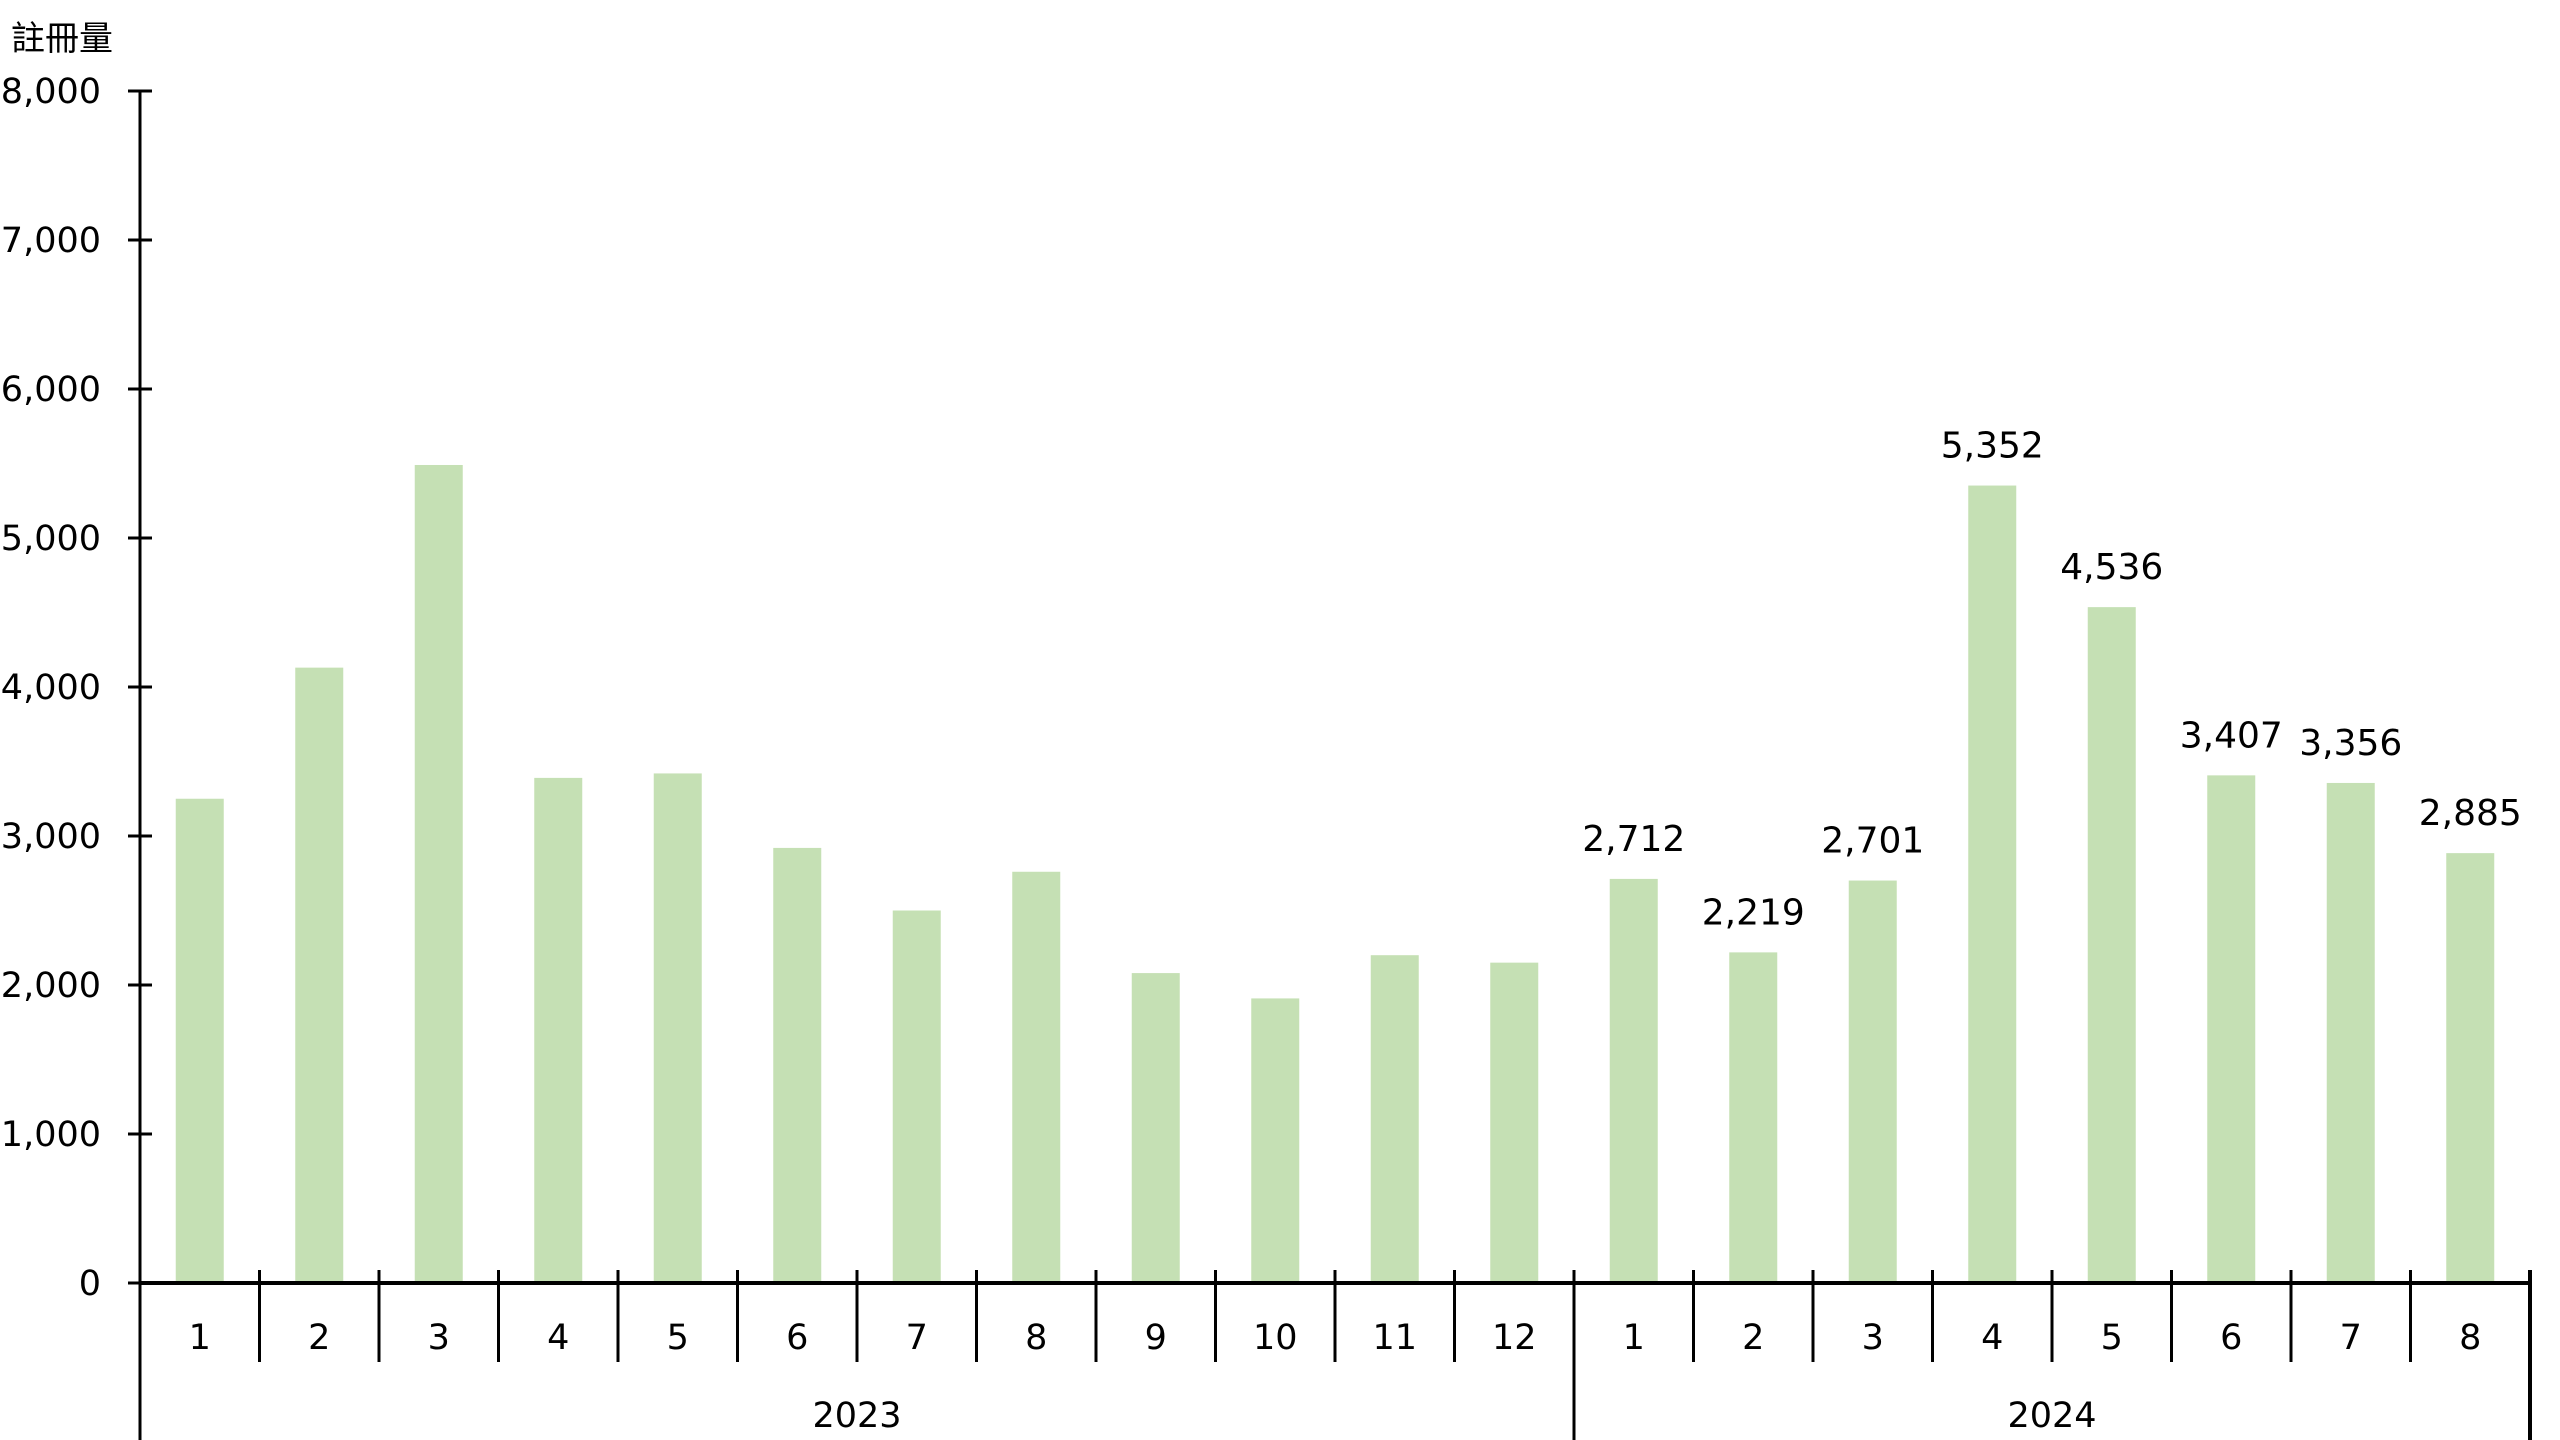 This screenshot has height=1440, width=2560. Describe the element at coordinates (1992, 446) in the screenshot. I see `data-label: 5,352` at that location.